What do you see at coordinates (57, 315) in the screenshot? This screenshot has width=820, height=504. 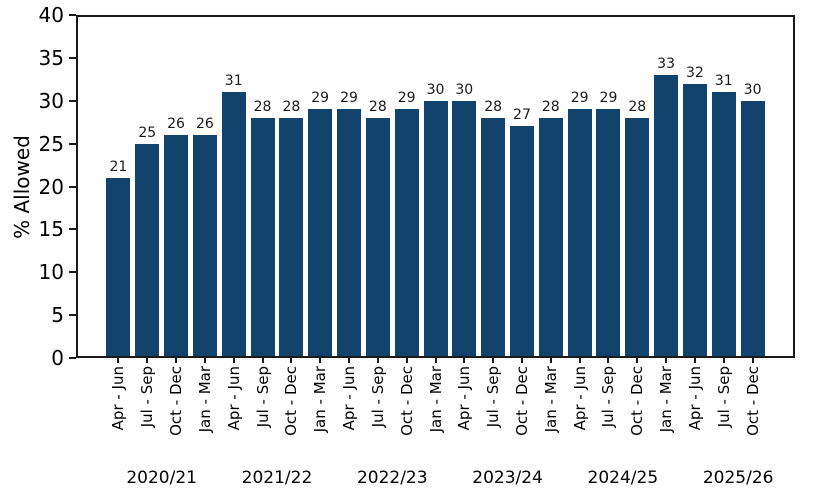 I see `y-tick-label: 5` at bounding box center [57, 315].